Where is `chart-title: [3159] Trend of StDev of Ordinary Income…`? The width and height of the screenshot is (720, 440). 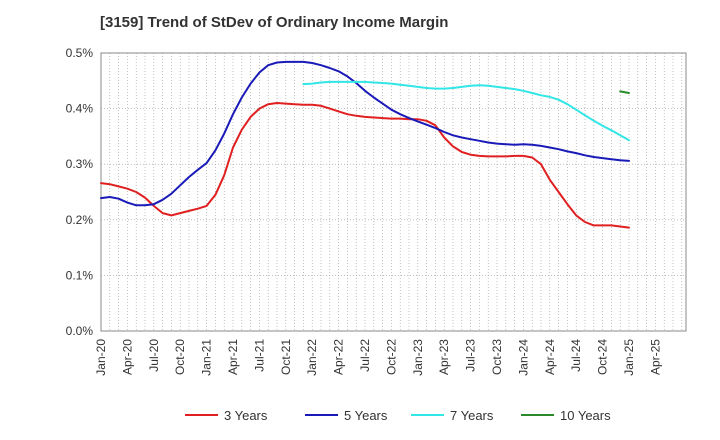 chart-title: [3159] Trend of StDev of Ordinary Income… is located at coordinates (274, 22).